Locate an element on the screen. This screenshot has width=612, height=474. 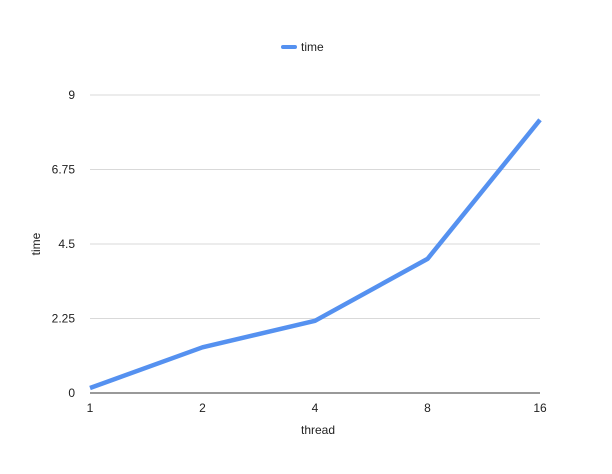
y-tick-label: 4.5 is located at coordinates (66, 244).